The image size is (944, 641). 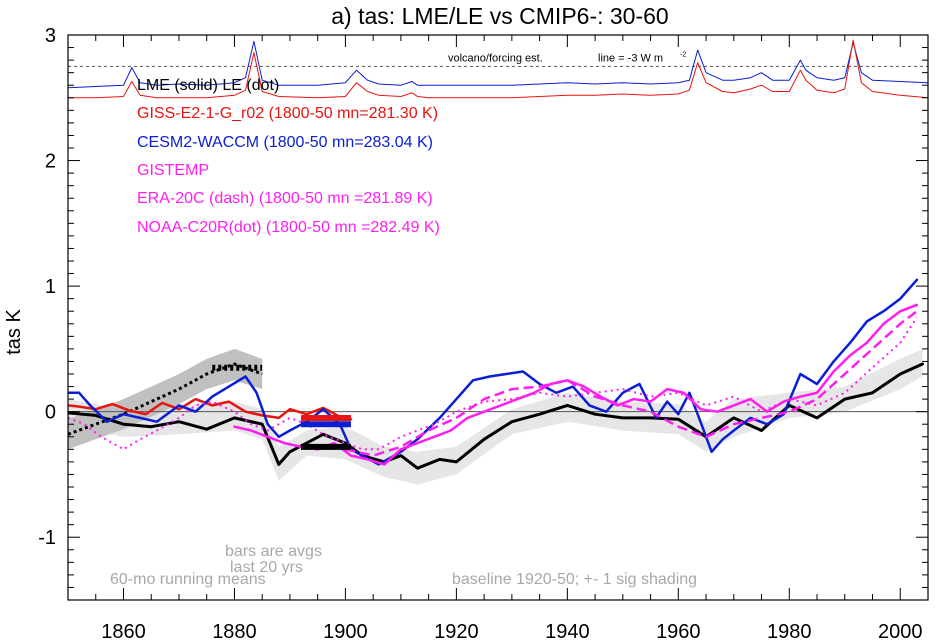 I want to click on x-tick-label-1900: 1900, so click(x=345, y=631).